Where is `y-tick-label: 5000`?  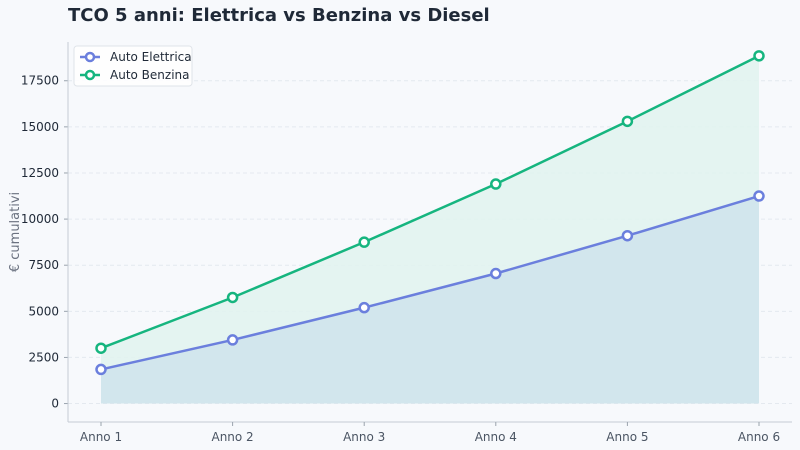 y-tick-label: 5000 is located at coordinates (43, 311).